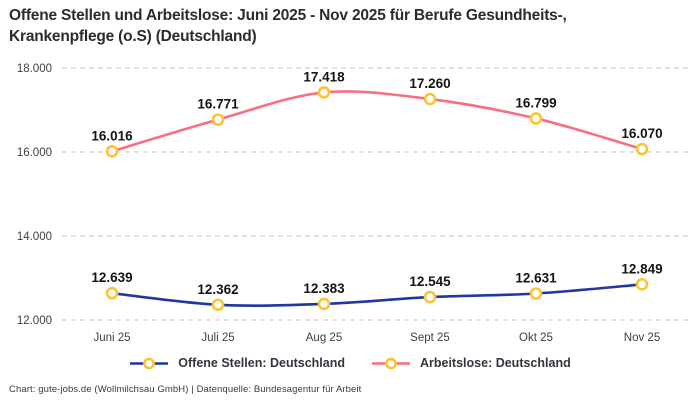 Image resolution: width=700 pixels, height=400 pixels. I want to click on data-point-label: 12.545, so click(430, 281).